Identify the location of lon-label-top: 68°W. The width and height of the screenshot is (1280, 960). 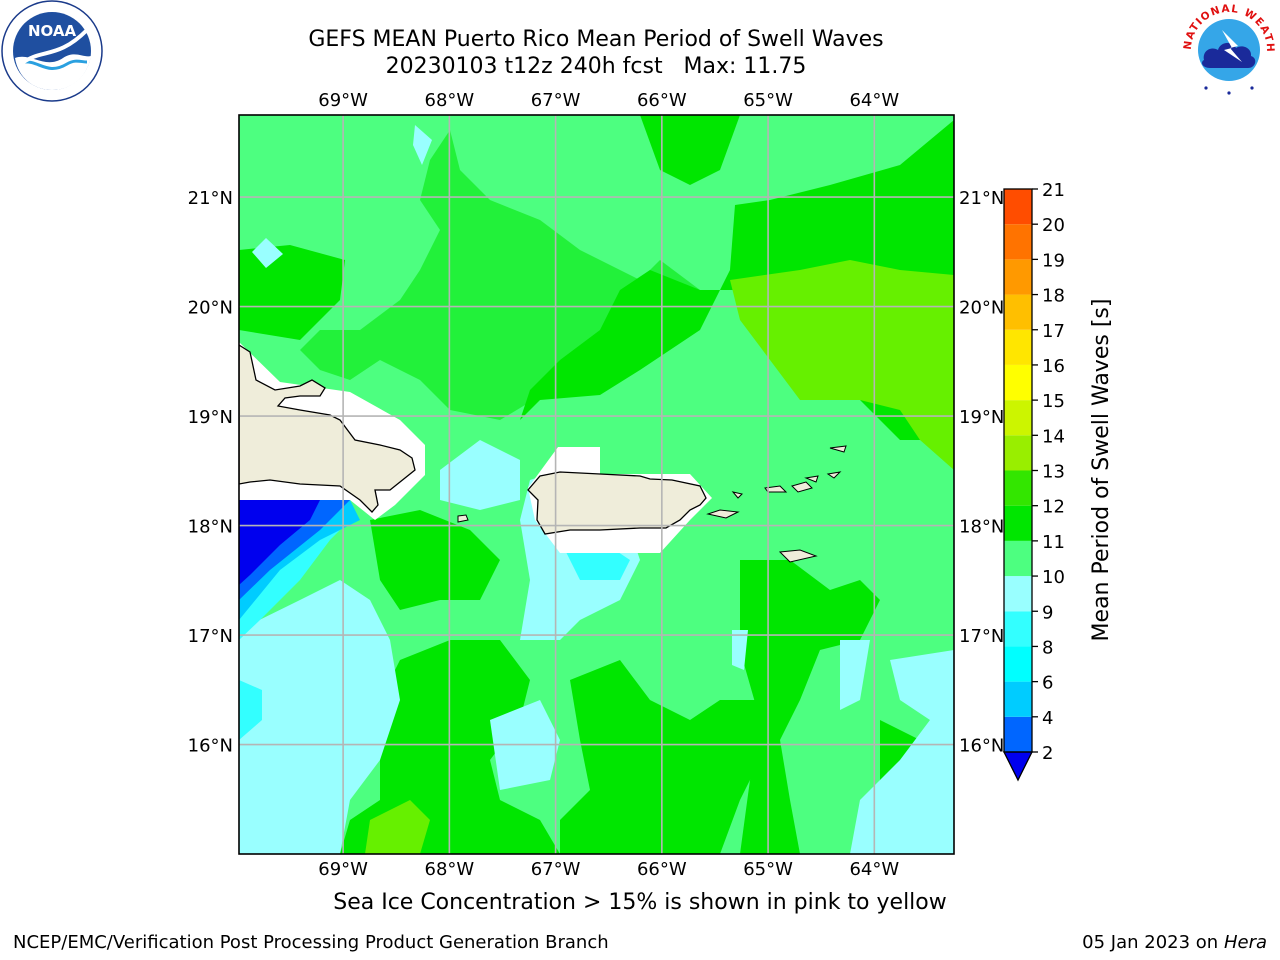
(450, 100).